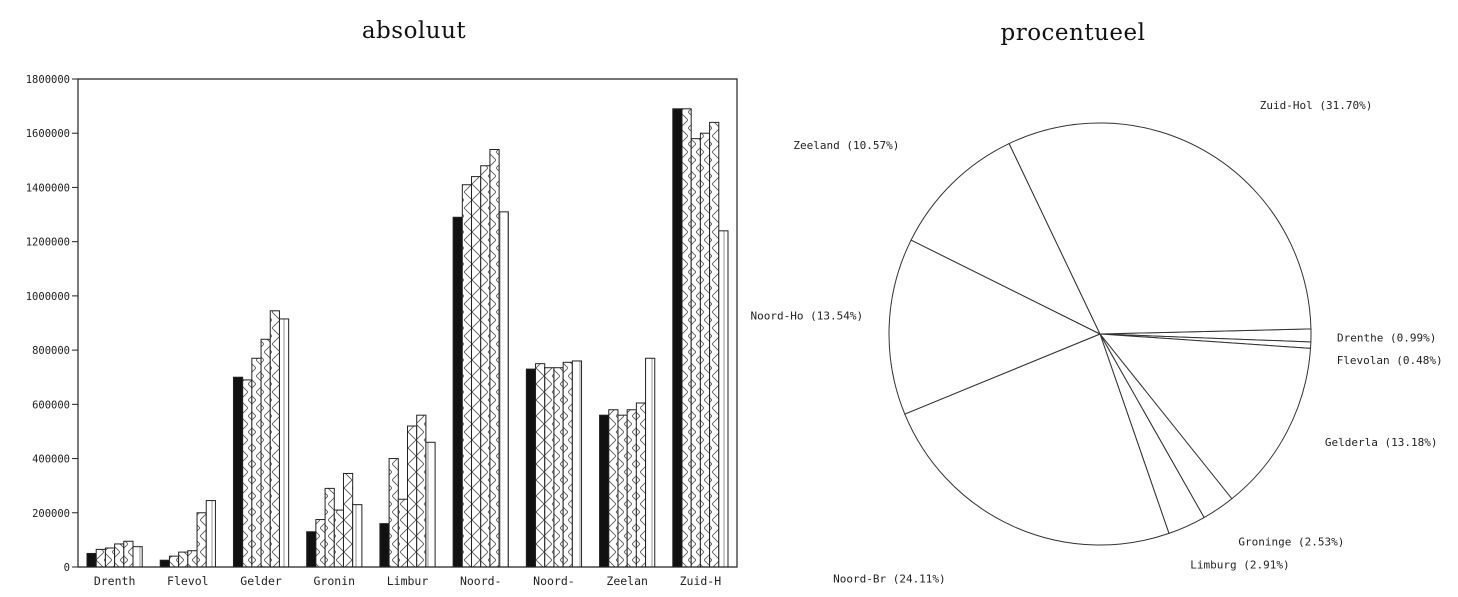  What do you see at coordinates (695, 353) in the screenshot?
I see `bar-zuidh-s3` at bounding box center [695, 353].